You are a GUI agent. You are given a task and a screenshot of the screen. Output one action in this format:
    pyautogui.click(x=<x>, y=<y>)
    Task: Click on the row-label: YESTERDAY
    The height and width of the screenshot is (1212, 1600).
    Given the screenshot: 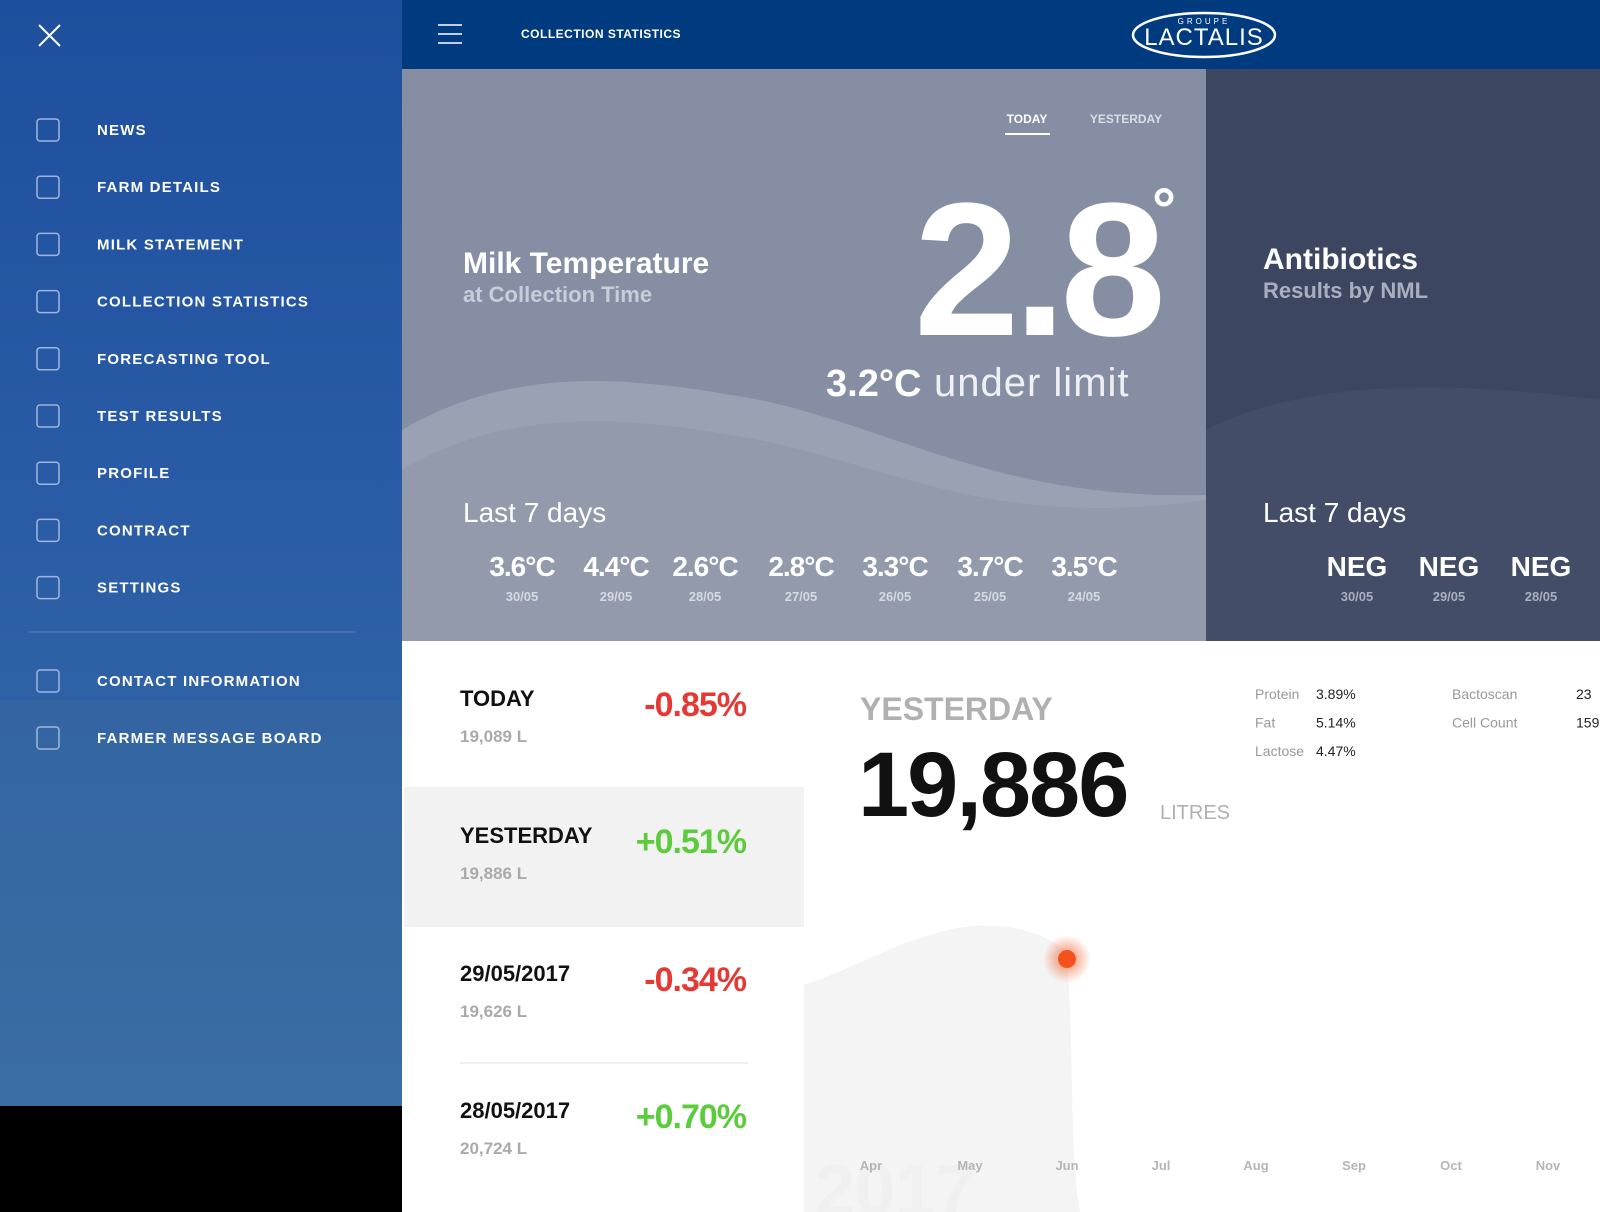 What is the action you would take?
    pyautogui.click(x=526, y=835)
    